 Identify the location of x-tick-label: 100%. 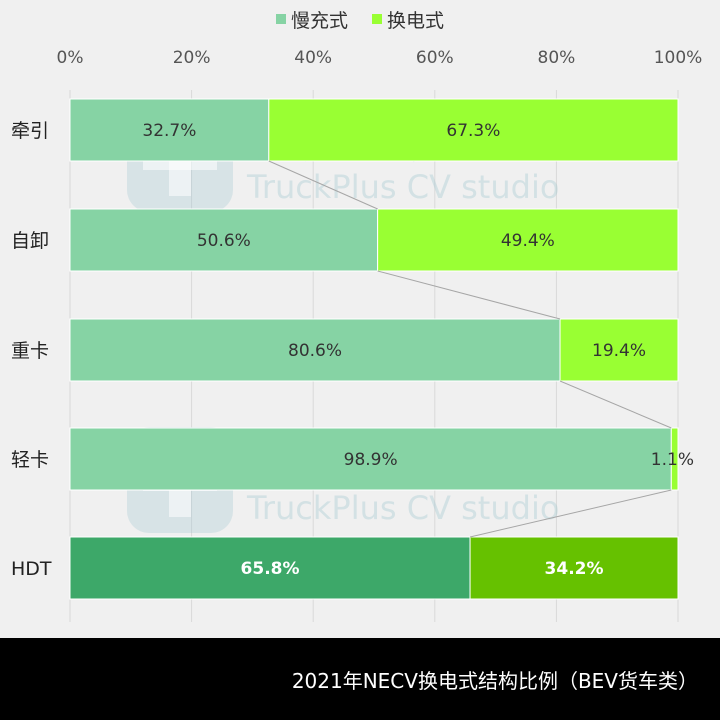
(678, 58).